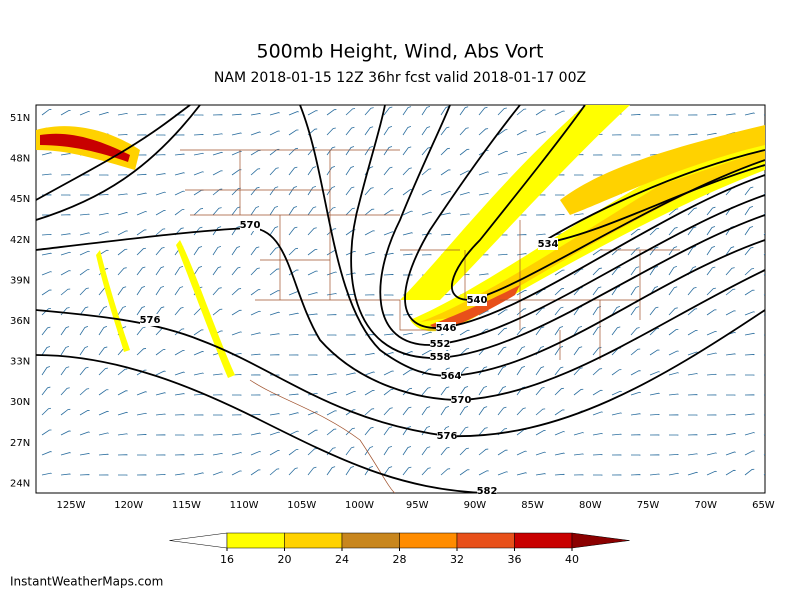 This screenshot has width=800, height=600. What do you see at coordinates (399, 549) in the screenshot?
I see `colorbar: 16 20 24 28 32 36 40` at bounding box center [399, 549].